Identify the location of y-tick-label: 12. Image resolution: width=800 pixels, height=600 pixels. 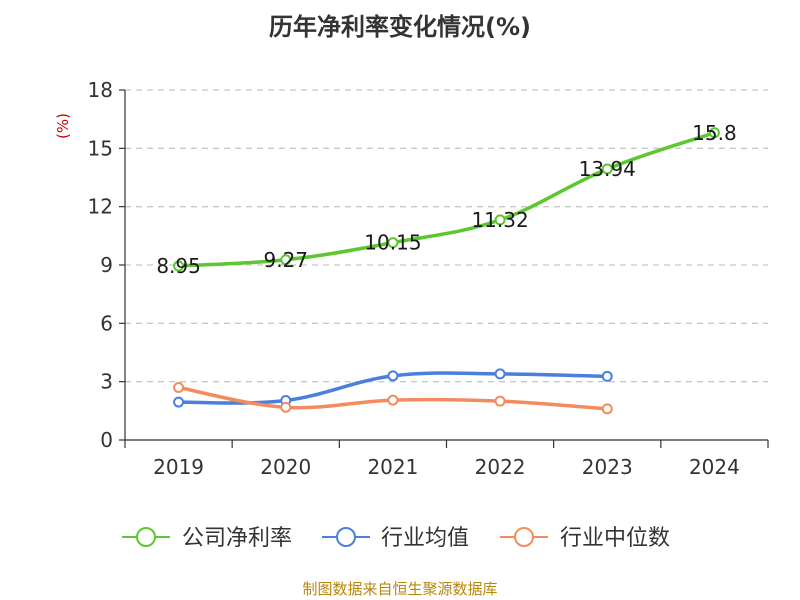
(100, 207).